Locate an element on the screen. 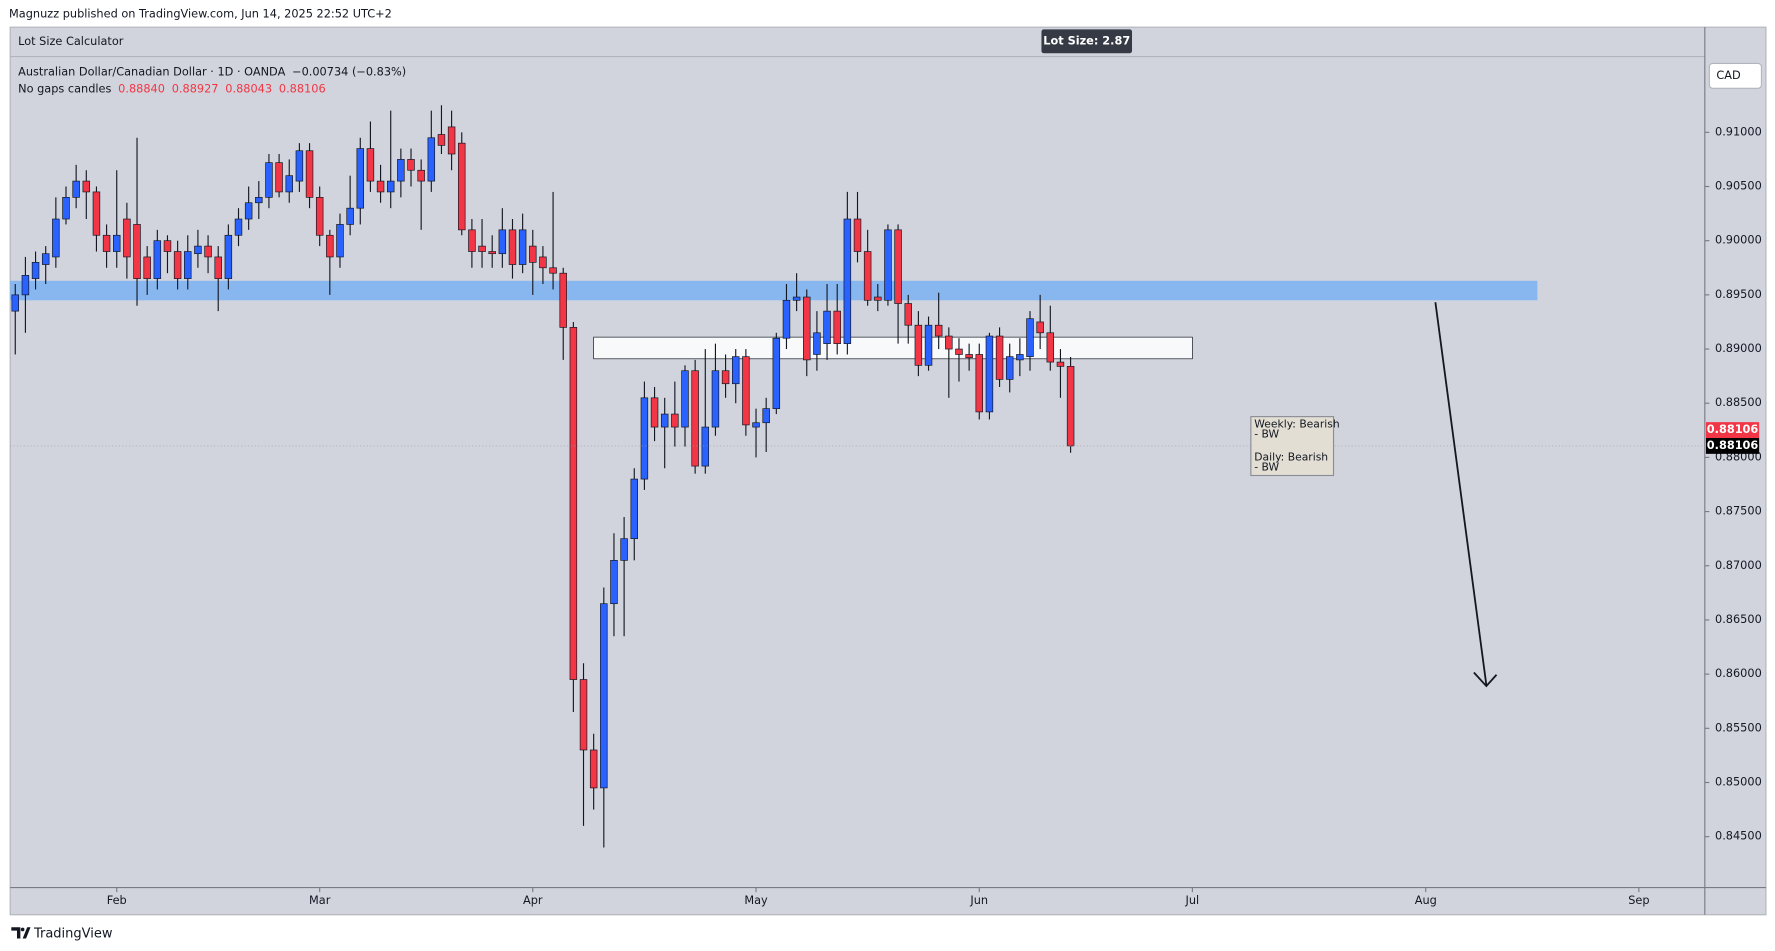  close-price-tag is located at coordinates (1732, 430).